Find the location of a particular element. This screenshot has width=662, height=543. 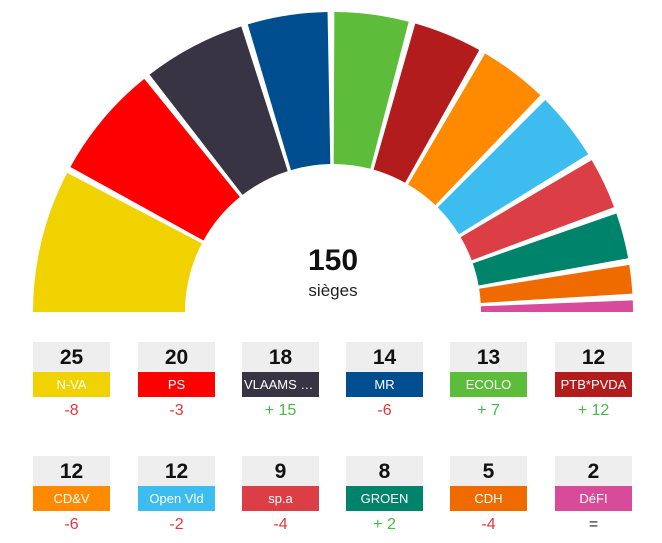

total-seats: 150 is located at coordinates (333, 260).